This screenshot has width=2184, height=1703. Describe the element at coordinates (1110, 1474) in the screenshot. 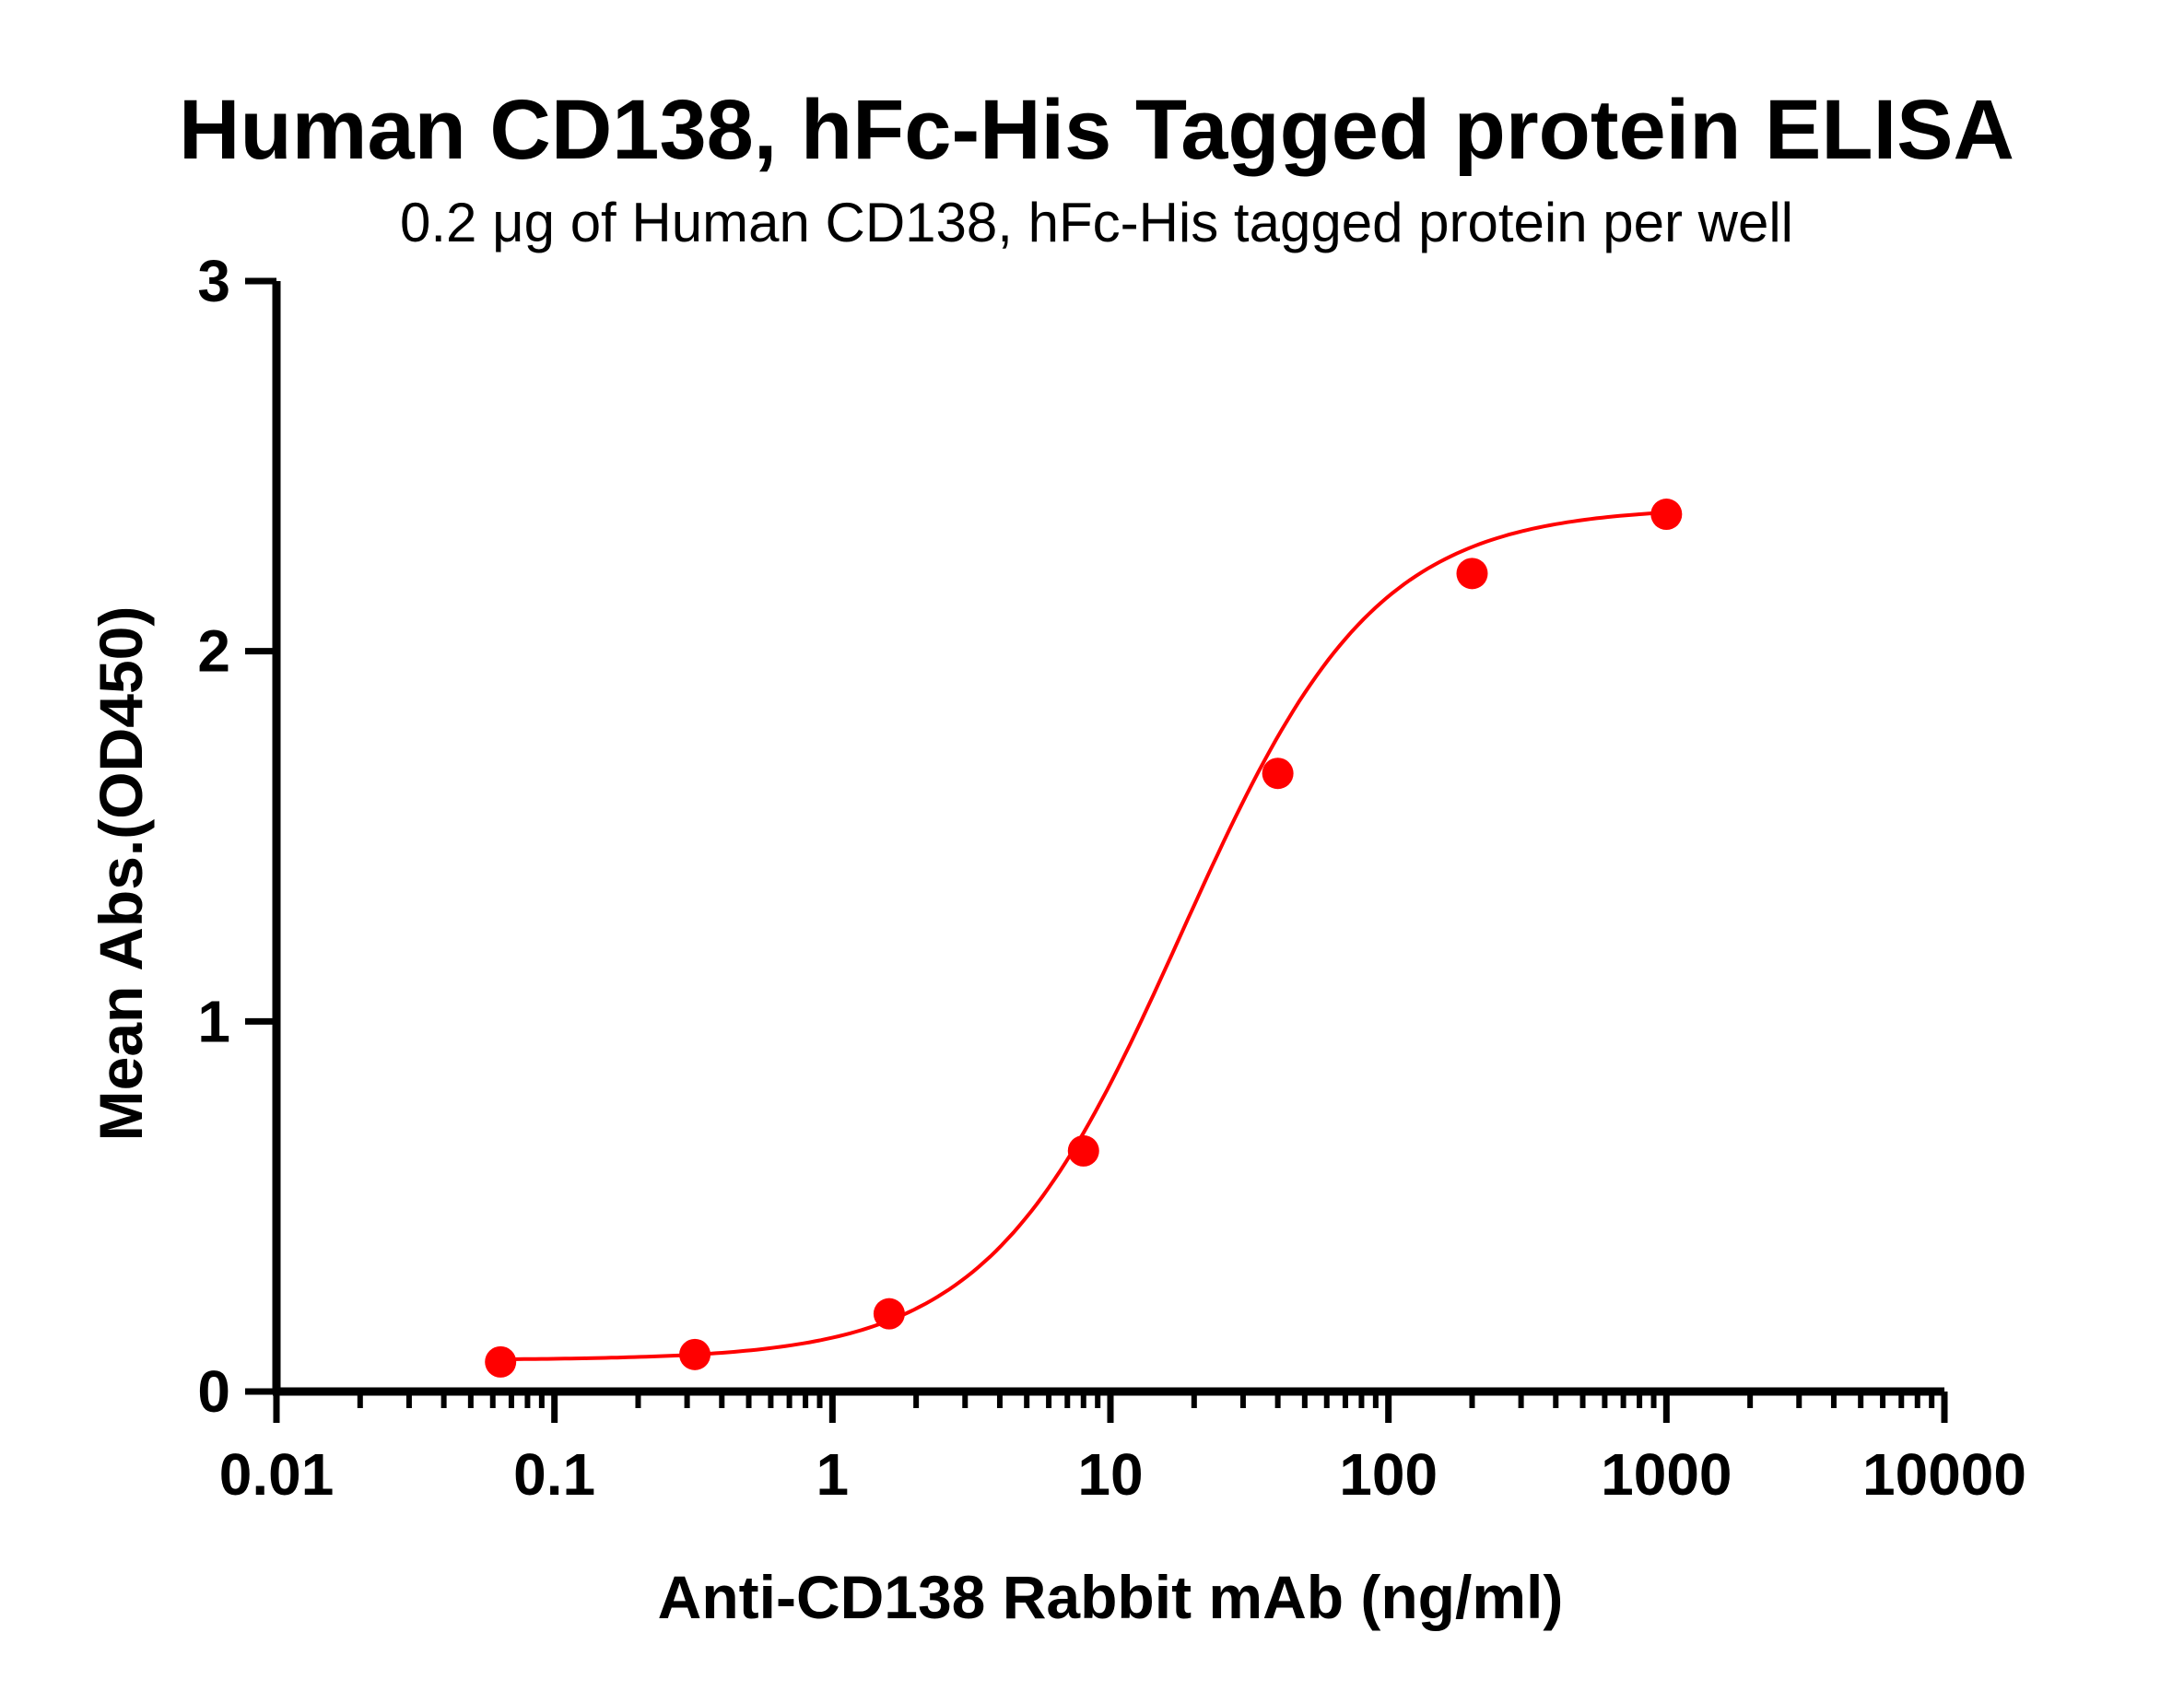

I see `x-tick-label: 10` at that location.